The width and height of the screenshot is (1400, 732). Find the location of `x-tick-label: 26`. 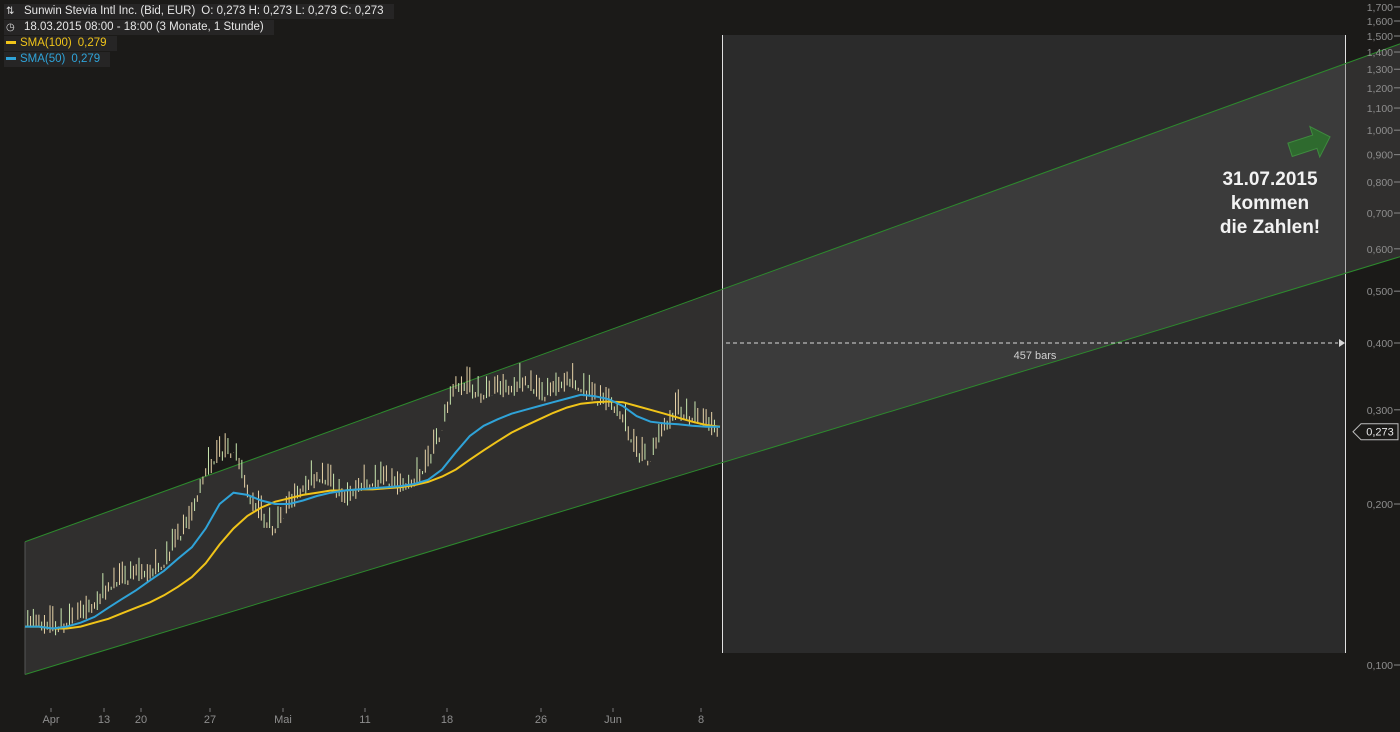

x-tick-label: 26 is located at coordinates (541, 720).